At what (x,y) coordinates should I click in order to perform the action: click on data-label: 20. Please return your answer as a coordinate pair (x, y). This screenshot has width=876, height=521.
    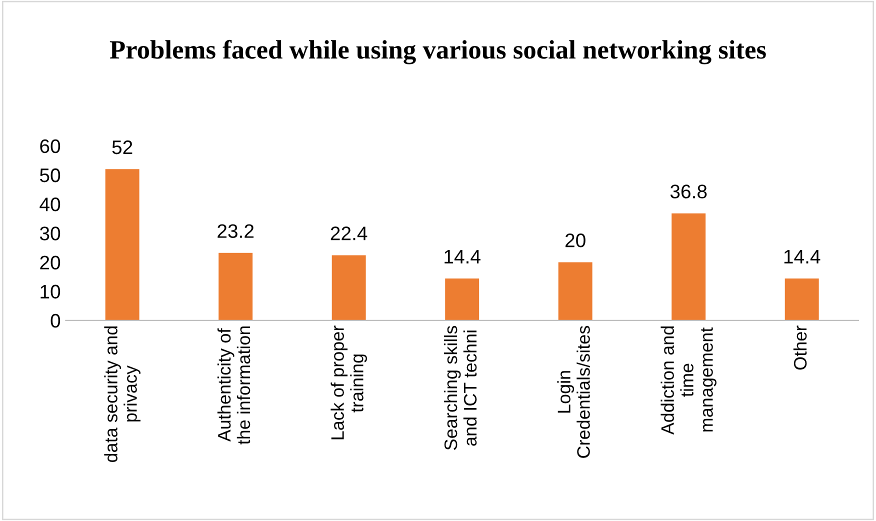
    Looking at the image, I should click on (576, 241).